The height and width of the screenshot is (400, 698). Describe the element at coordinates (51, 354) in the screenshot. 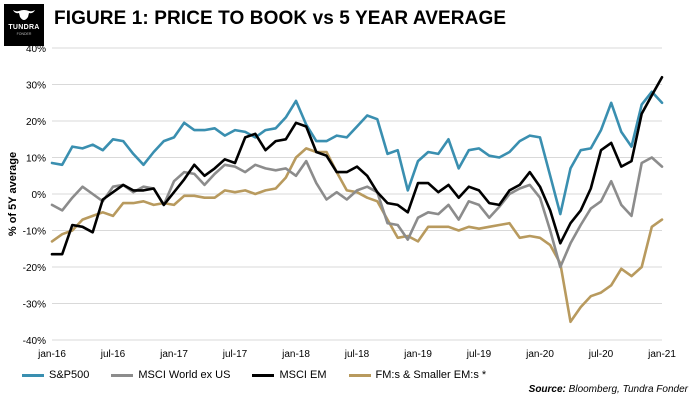

I see `x-tick-label: jan-16` at that location.